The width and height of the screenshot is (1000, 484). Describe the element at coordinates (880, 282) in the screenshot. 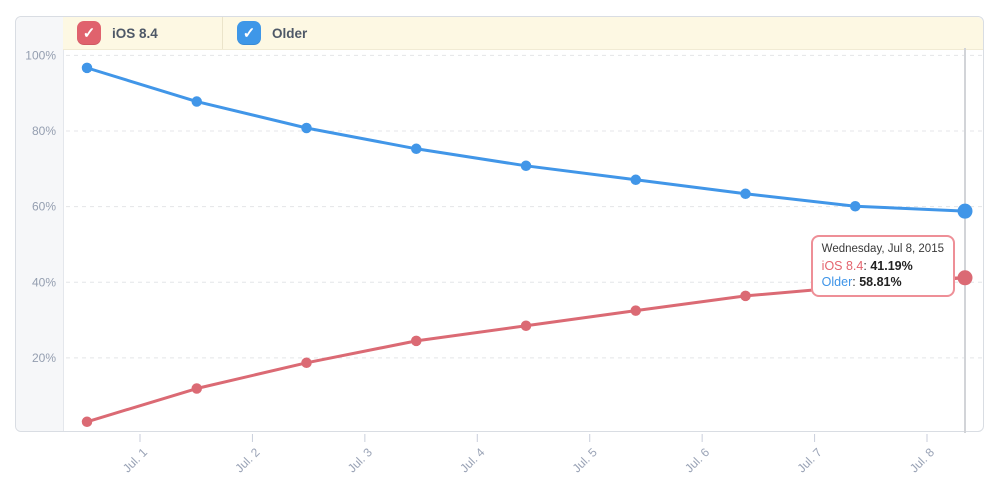

I see `tooltip-value: 58.81%` at that location.